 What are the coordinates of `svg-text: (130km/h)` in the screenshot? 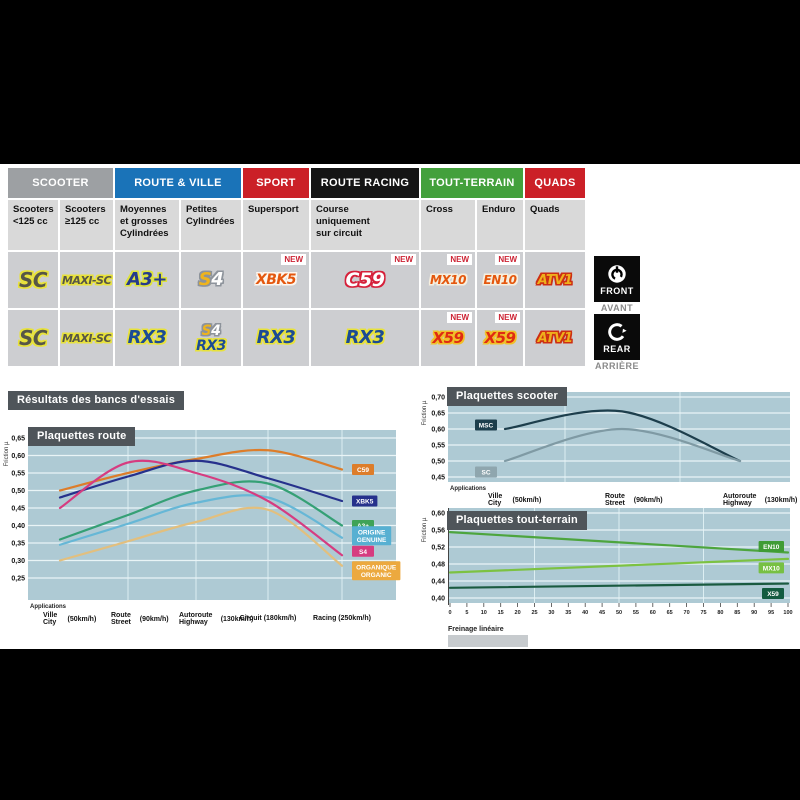 It's located at (781, 500).